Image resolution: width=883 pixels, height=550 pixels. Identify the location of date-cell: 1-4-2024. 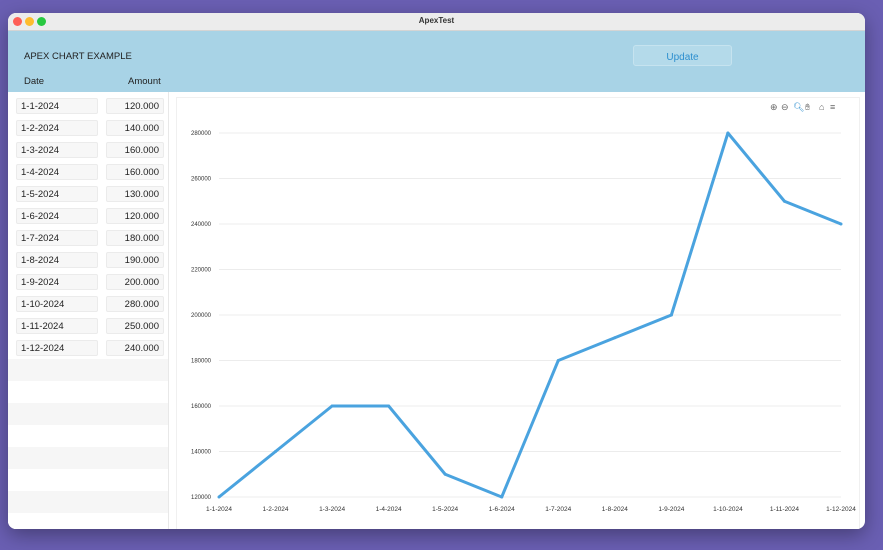
(57, 172).